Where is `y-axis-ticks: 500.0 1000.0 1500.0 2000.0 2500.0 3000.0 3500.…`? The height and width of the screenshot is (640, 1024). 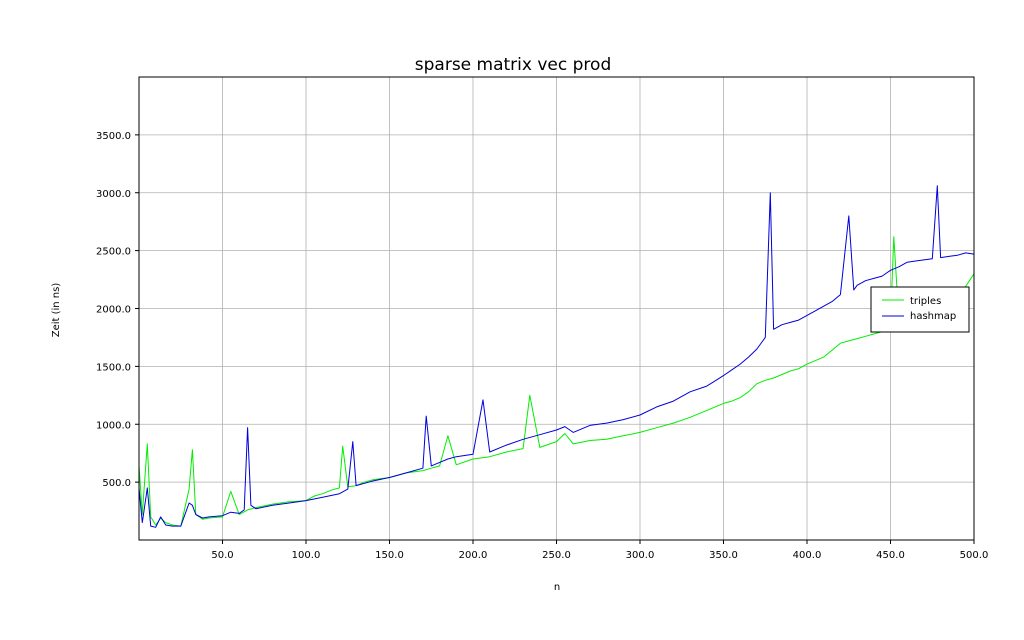 y-axis-ticks: 500.0 1000.0 1500.0 2000.0 2500.0 3000.0 3500.… is located at coordinates (117, 310).